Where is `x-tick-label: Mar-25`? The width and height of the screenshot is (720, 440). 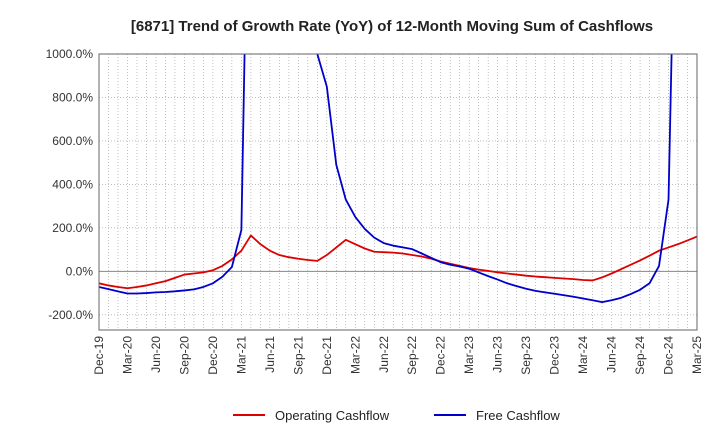 x-tick-label: Mar-25 is located at coordinates (697, 355).